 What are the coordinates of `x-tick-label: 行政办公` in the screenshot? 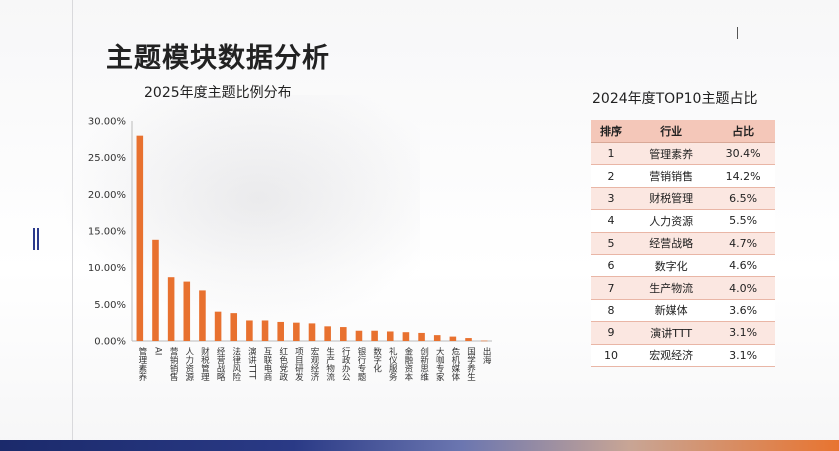 It's located at (345, 363).